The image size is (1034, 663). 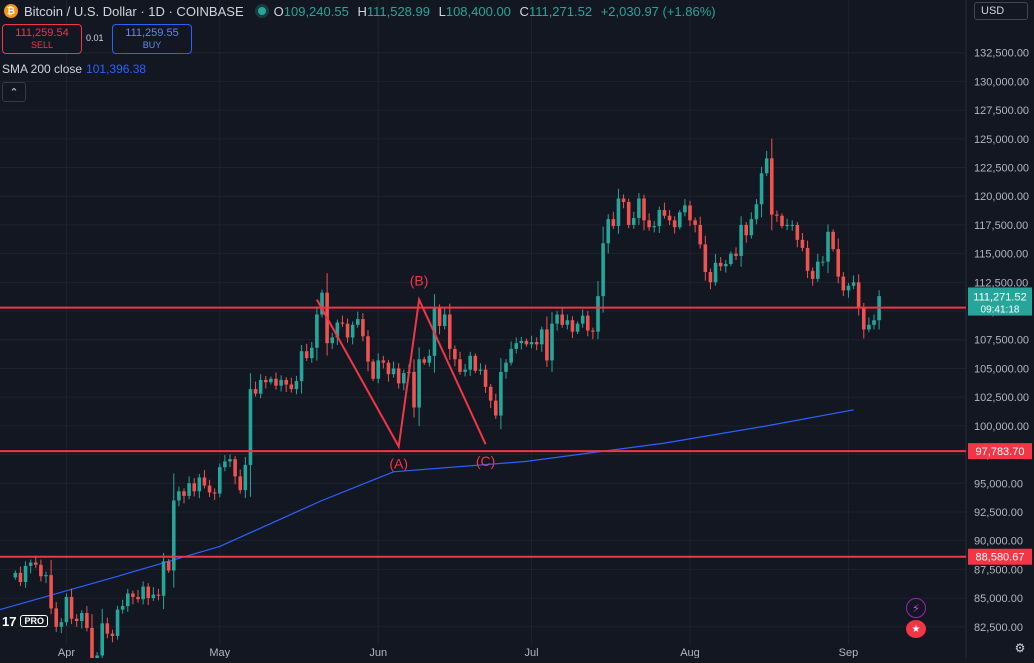 What do you see at coordinates (152, 39) in the screenshot?
I see `buy-button: 111,259.55 BUY` at bounding box center [152, 39].